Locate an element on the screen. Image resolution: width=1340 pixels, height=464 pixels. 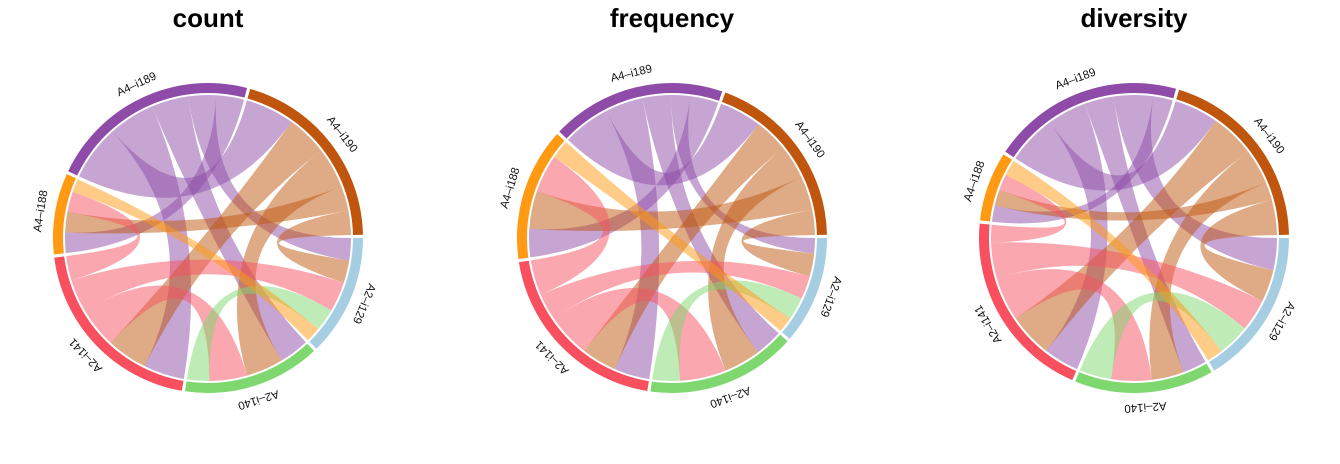
chart-title: frequency is located at coordinates (672, 18).